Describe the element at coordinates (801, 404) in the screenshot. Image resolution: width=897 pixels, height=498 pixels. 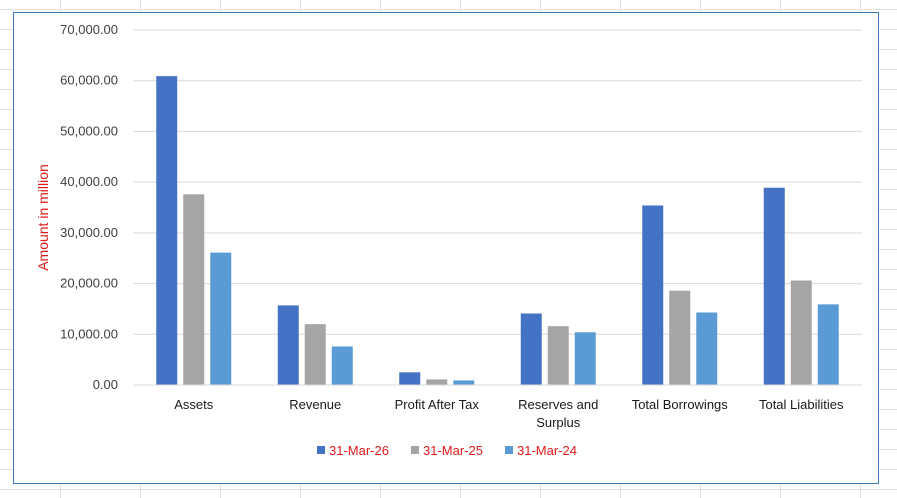
I see `x-tick-label: Total Liabilities` at that location.